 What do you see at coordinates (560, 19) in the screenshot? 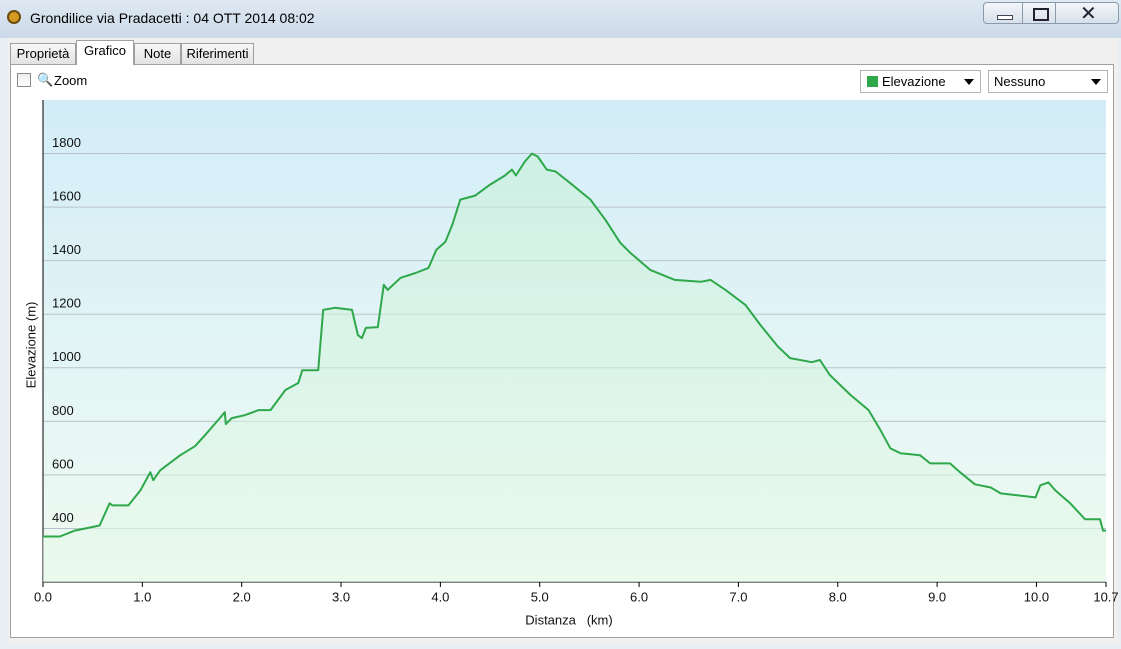
I see `title-bar` at bounding box center [560, 19].